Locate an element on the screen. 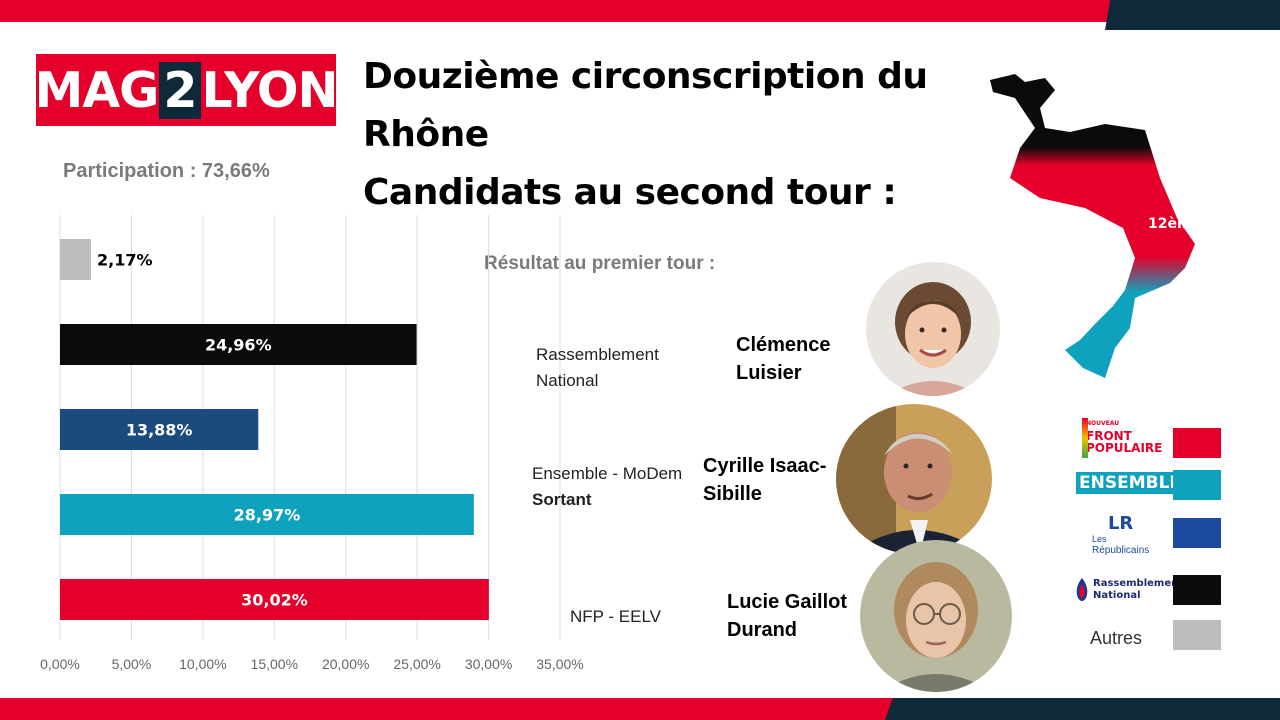 This screenshot has width=1280, height=720. bottom-dark-band is located at coordinates (1082, 709).